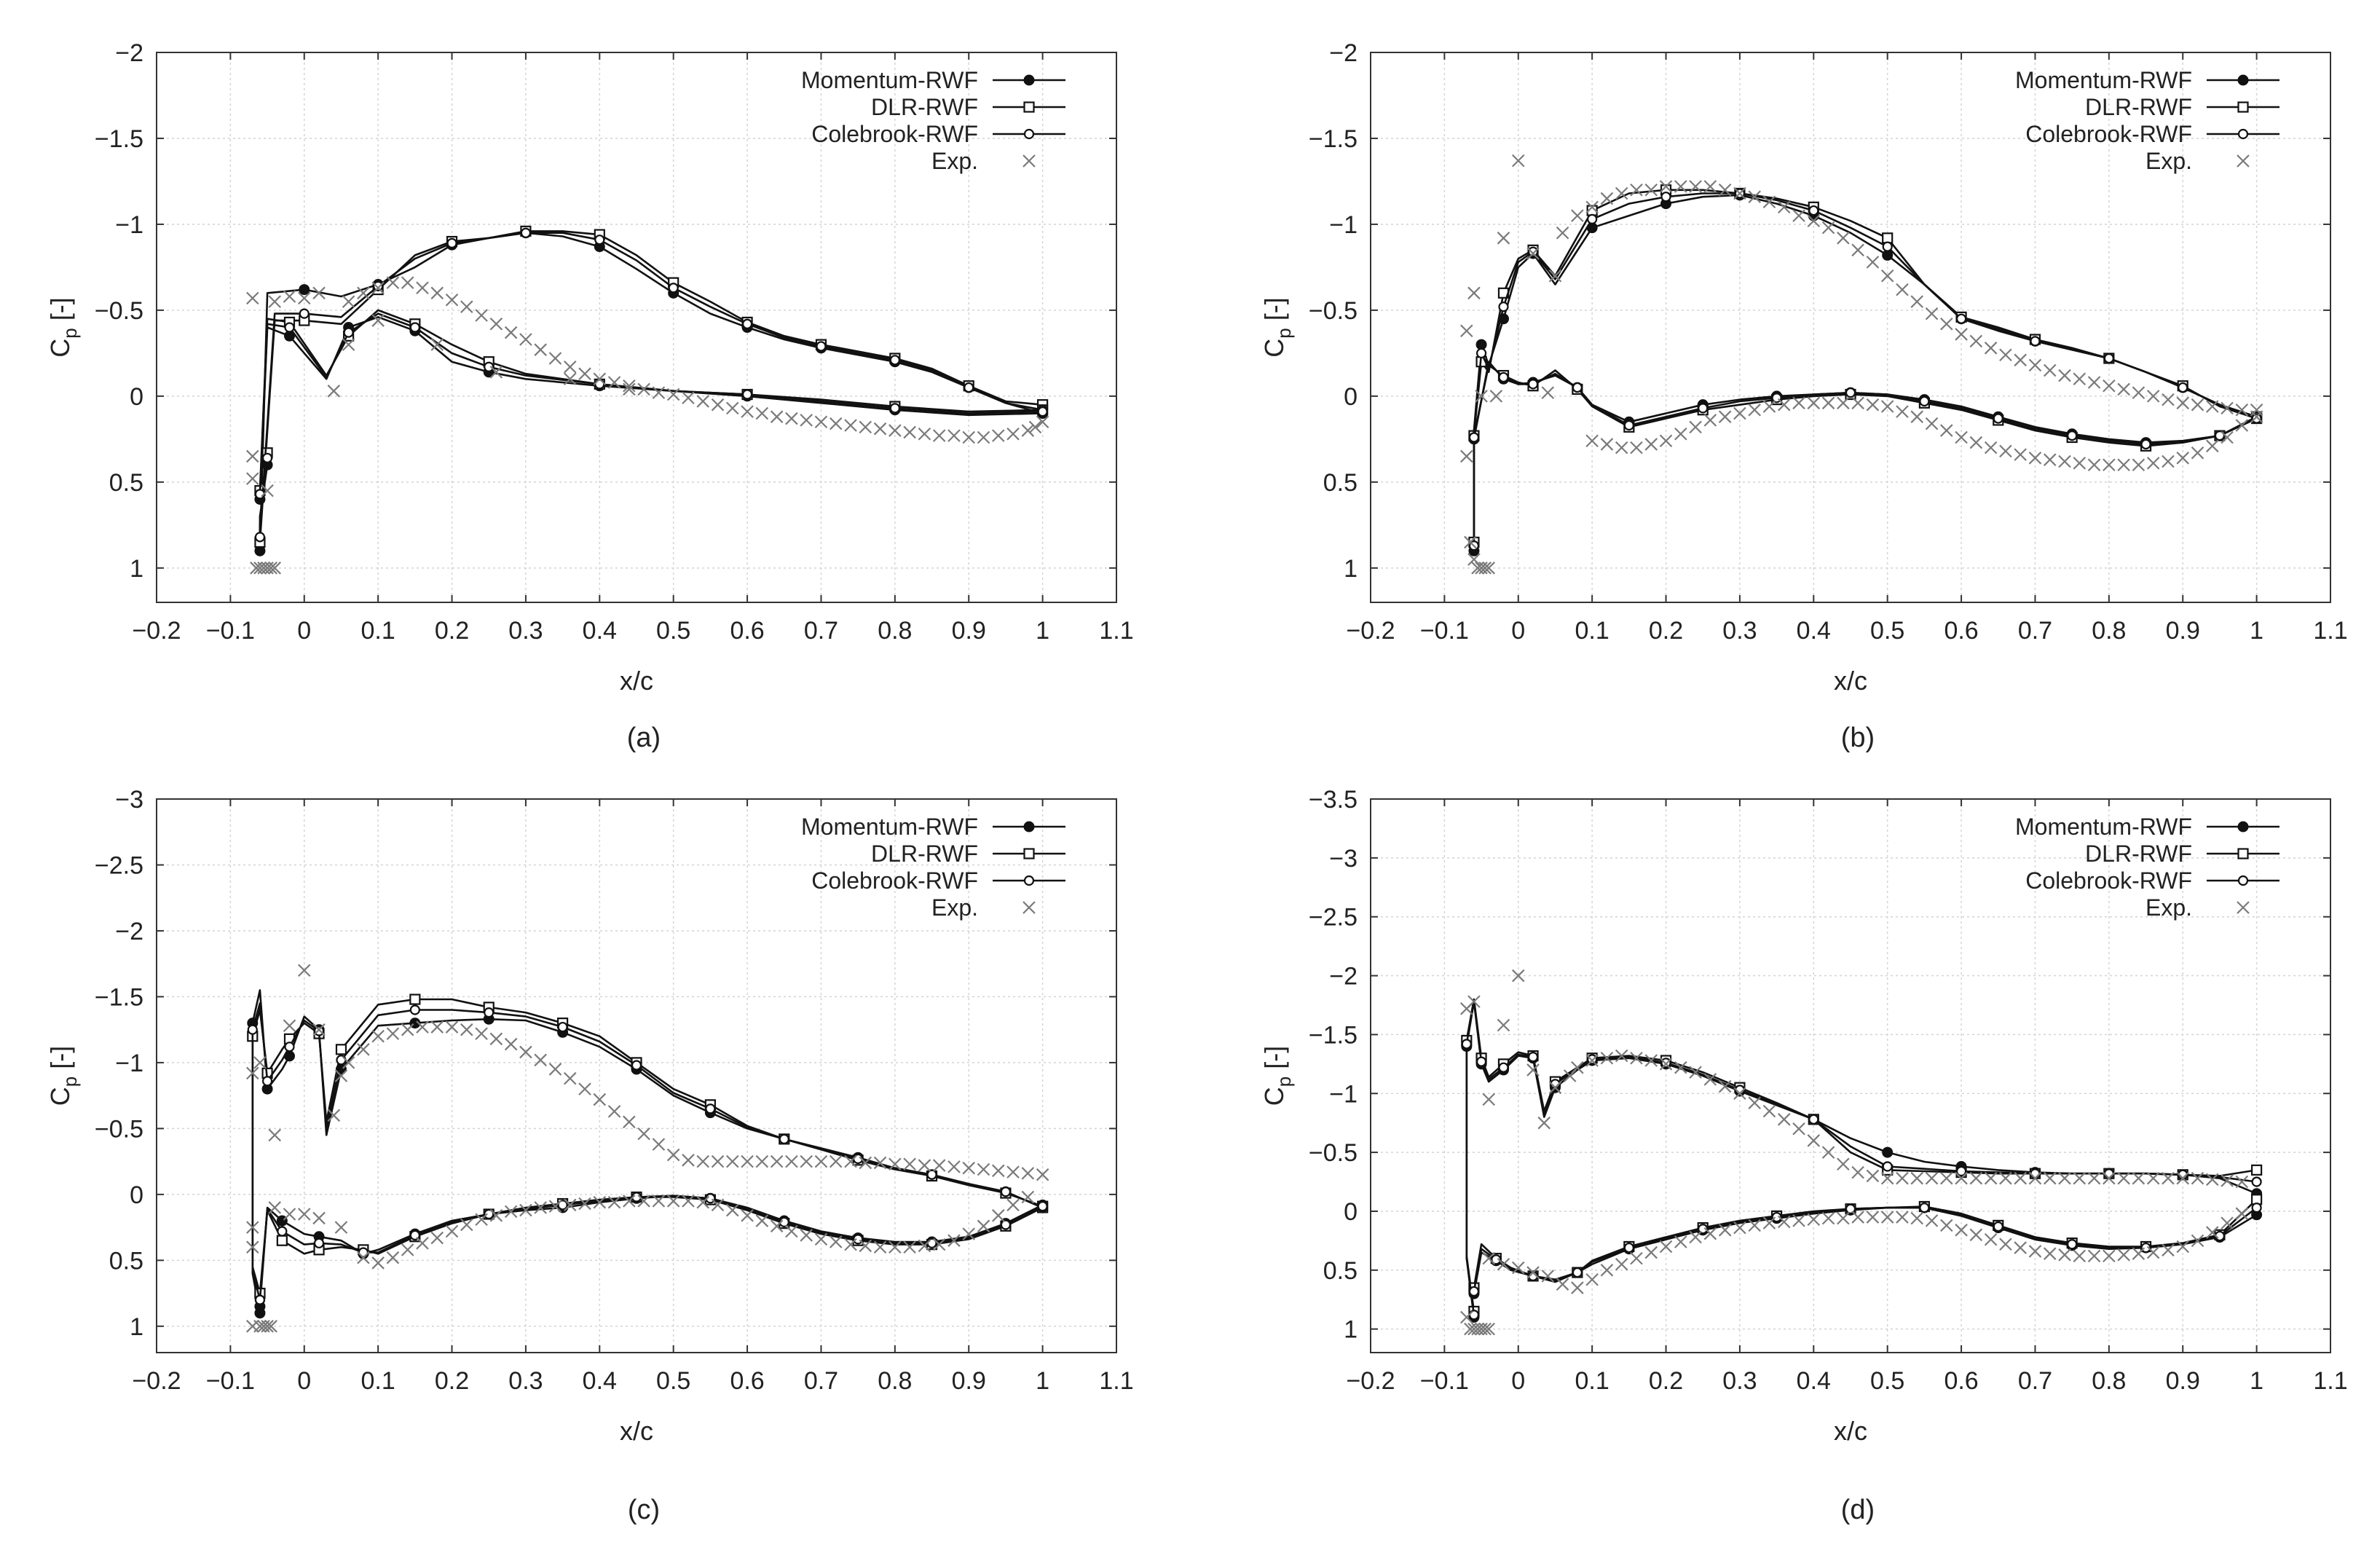 The image size is (2380, 1566). I want to click on x-tick-label: −0.2, so click(1370, 631).